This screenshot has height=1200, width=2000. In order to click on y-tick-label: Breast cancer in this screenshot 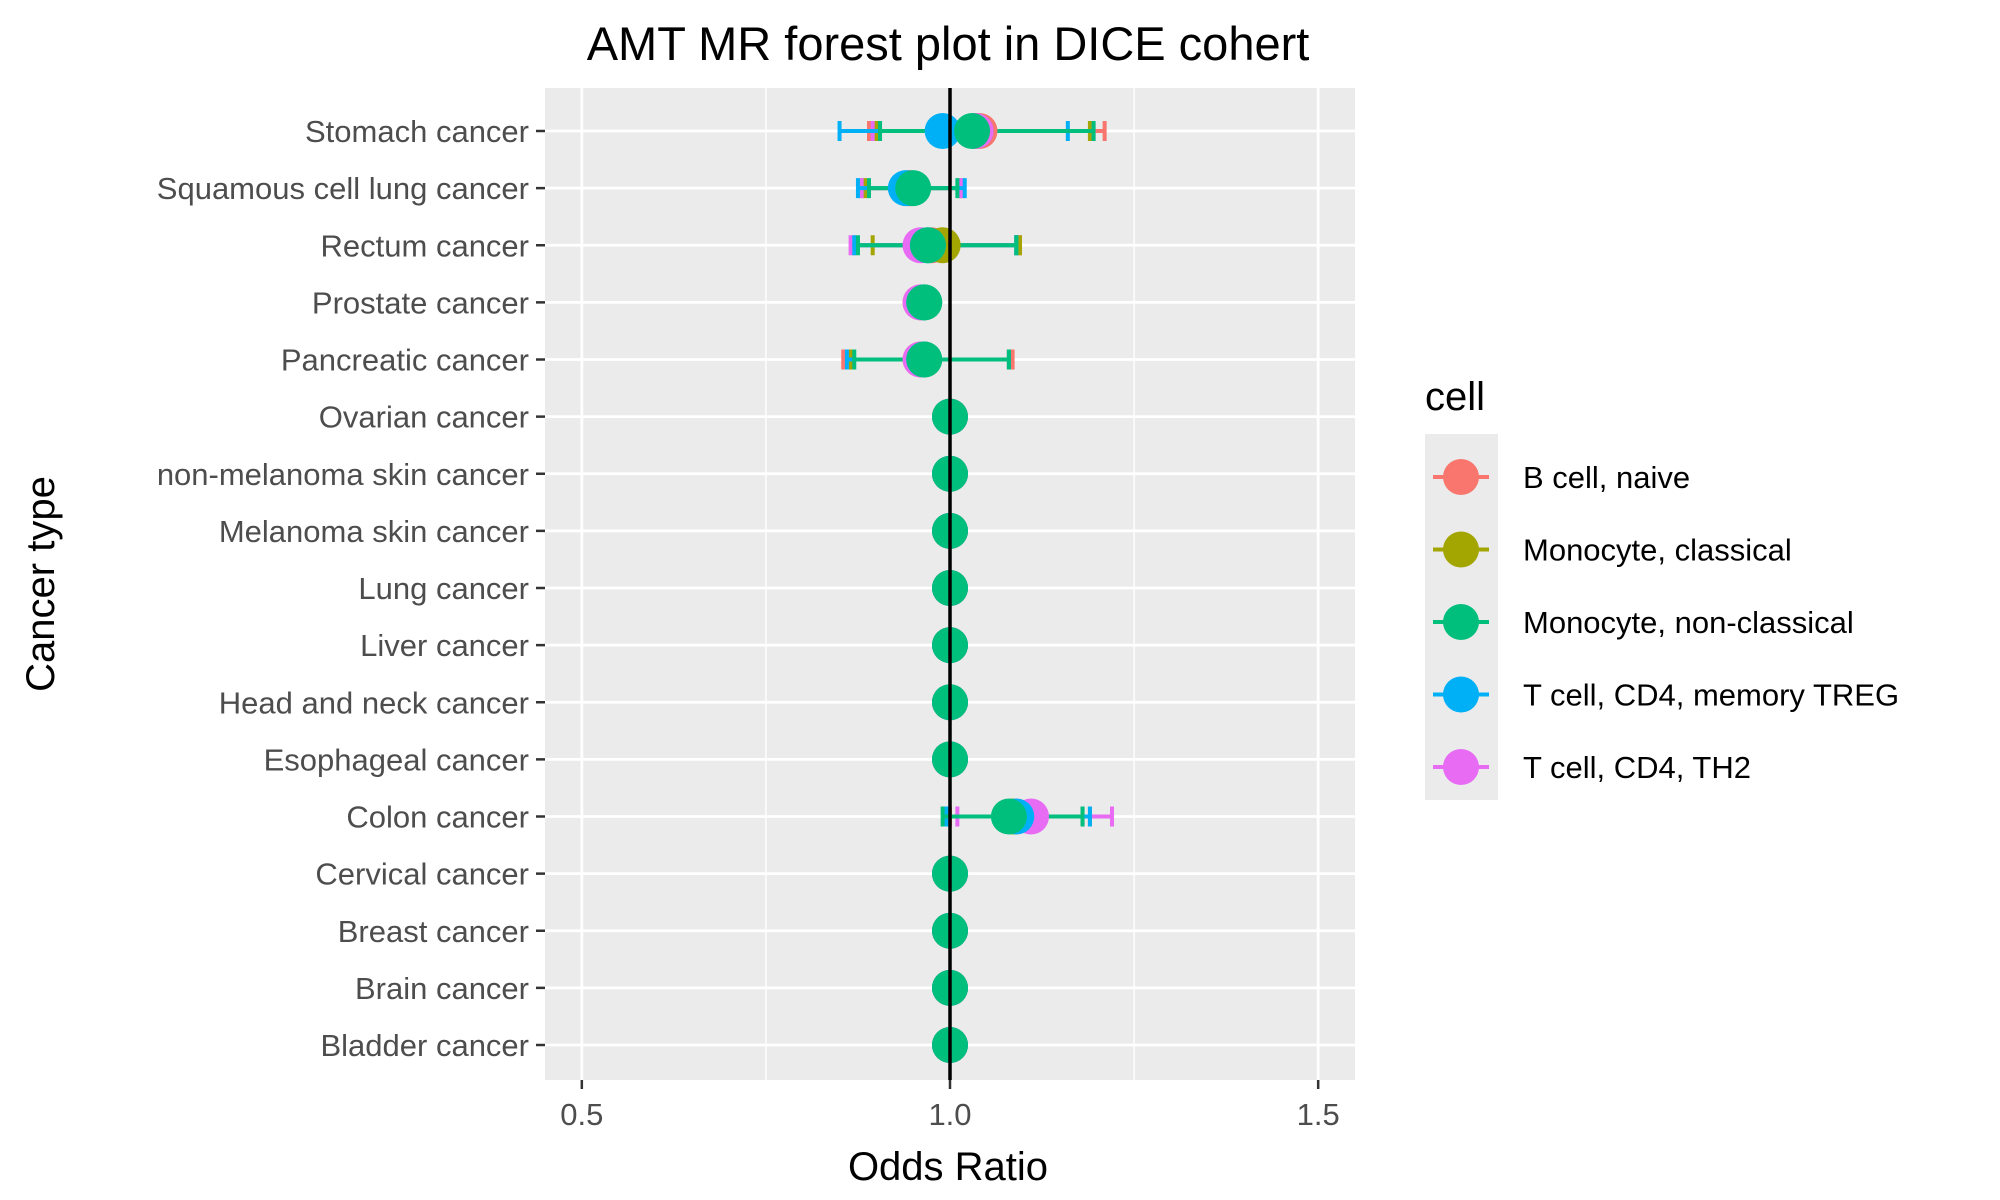, I will do `click(433, 931)`.